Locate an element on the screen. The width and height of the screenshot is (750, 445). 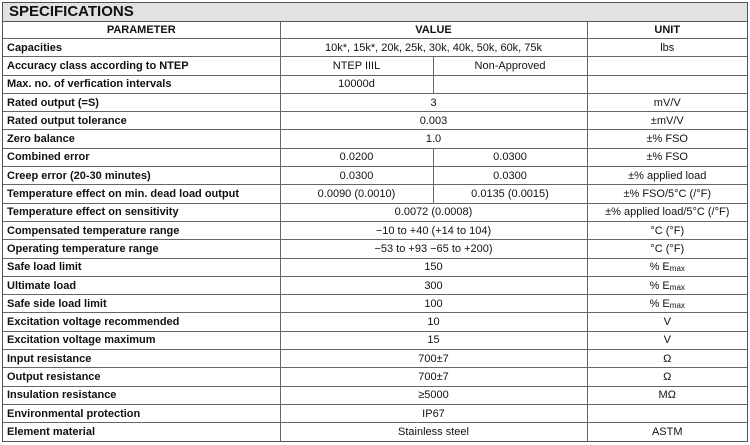
value-cell: −53 to +93 −65 to +200) is located at coordinates (433, 249).